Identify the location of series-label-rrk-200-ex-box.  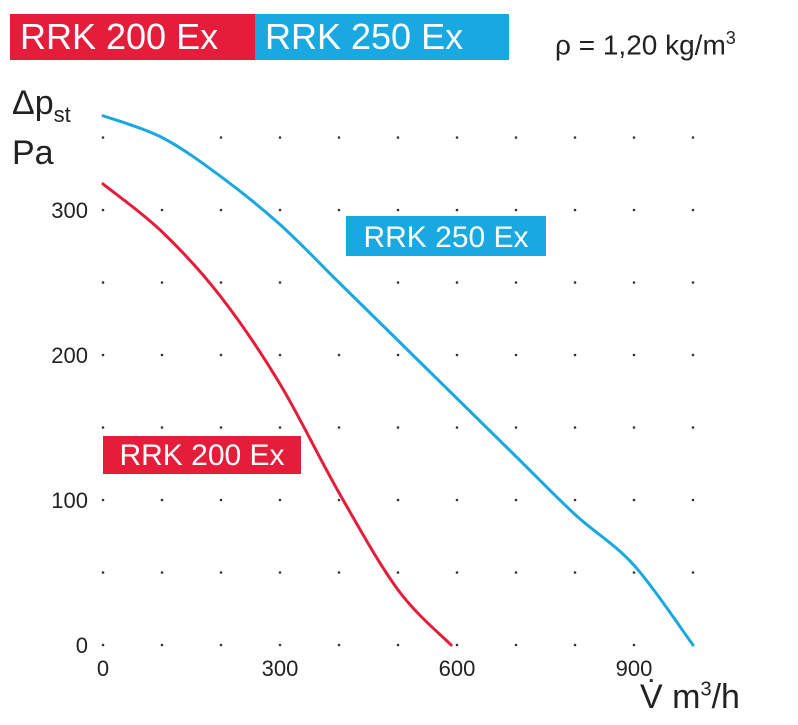
(202, 455).